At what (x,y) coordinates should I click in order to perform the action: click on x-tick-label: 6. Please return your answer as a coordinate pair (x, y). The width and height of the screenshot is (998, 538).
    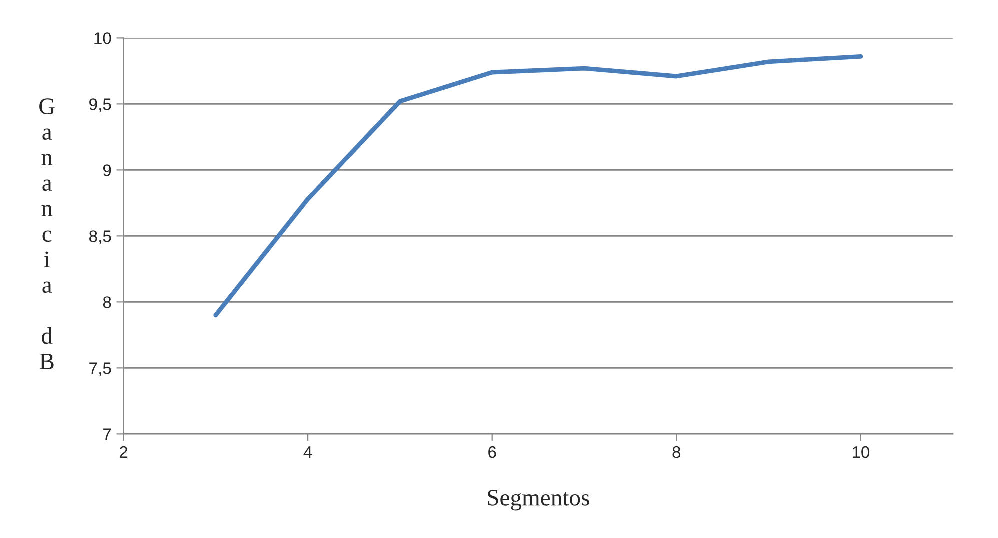
    Looking at the image, I should click on (492, 452).